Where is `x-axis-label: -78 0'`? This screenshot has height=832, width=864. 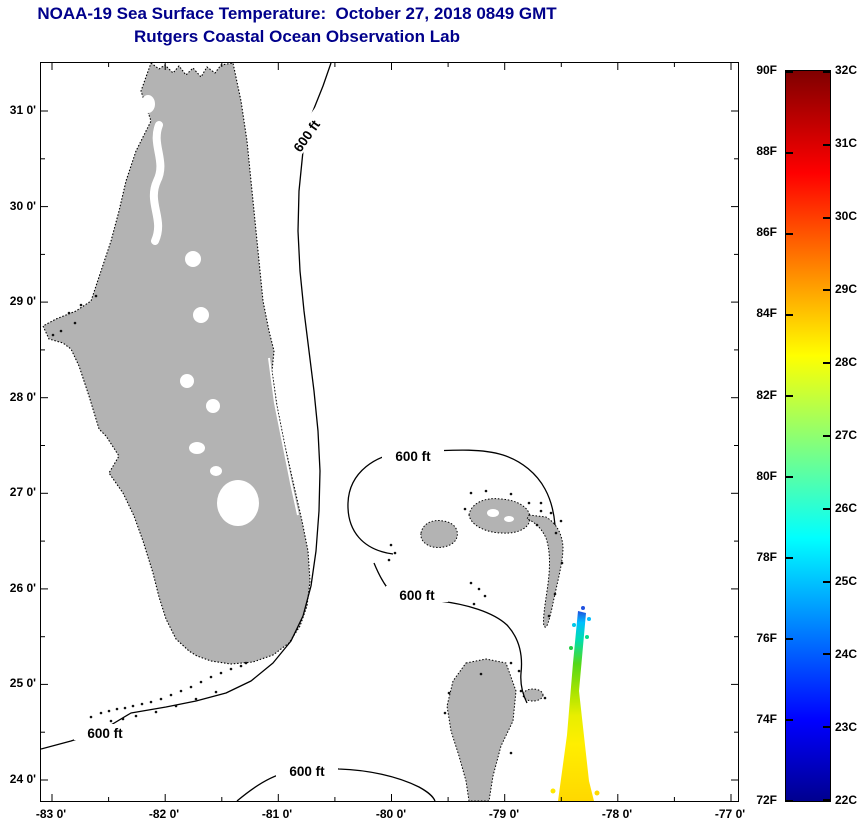
x-axis-label: -78 0' is located at coordinates (617, 814).